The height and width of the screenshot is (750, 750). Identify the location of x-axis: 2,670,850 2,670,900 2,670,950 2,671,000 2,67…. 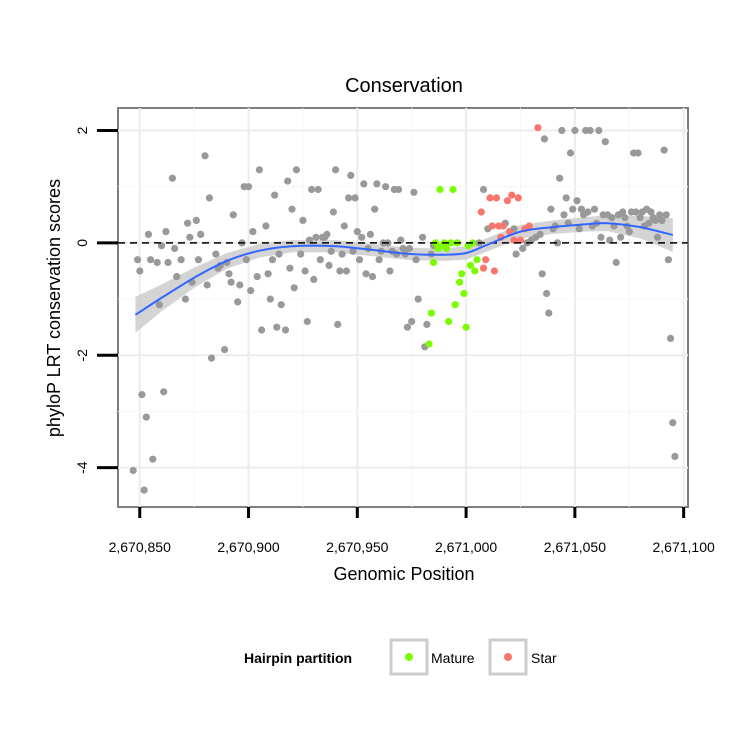
(412, 531).